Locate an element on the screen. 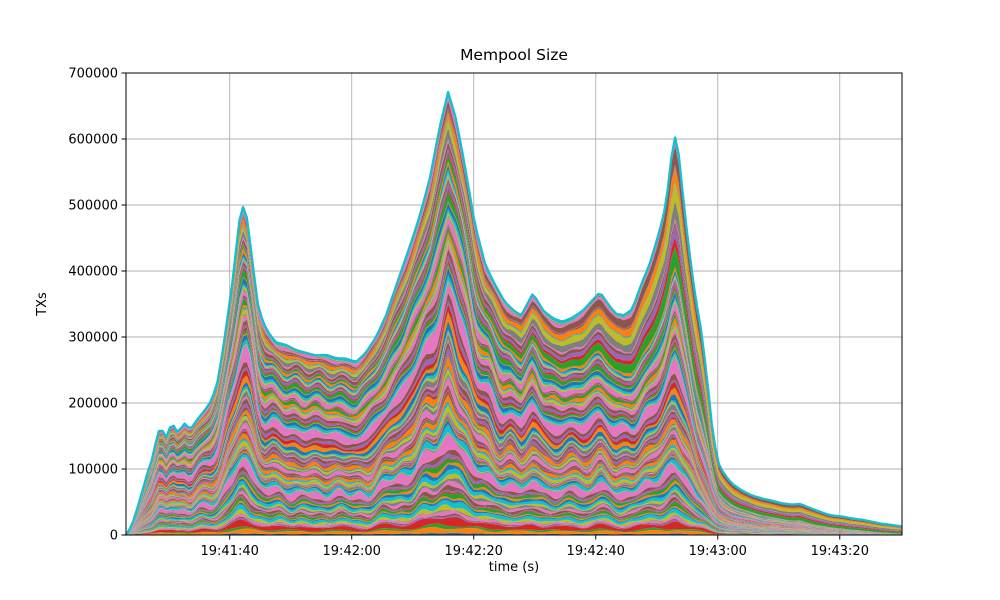 The image size is (1000, 600). y-axis-label: TXs is located at coordinates (42, 304).